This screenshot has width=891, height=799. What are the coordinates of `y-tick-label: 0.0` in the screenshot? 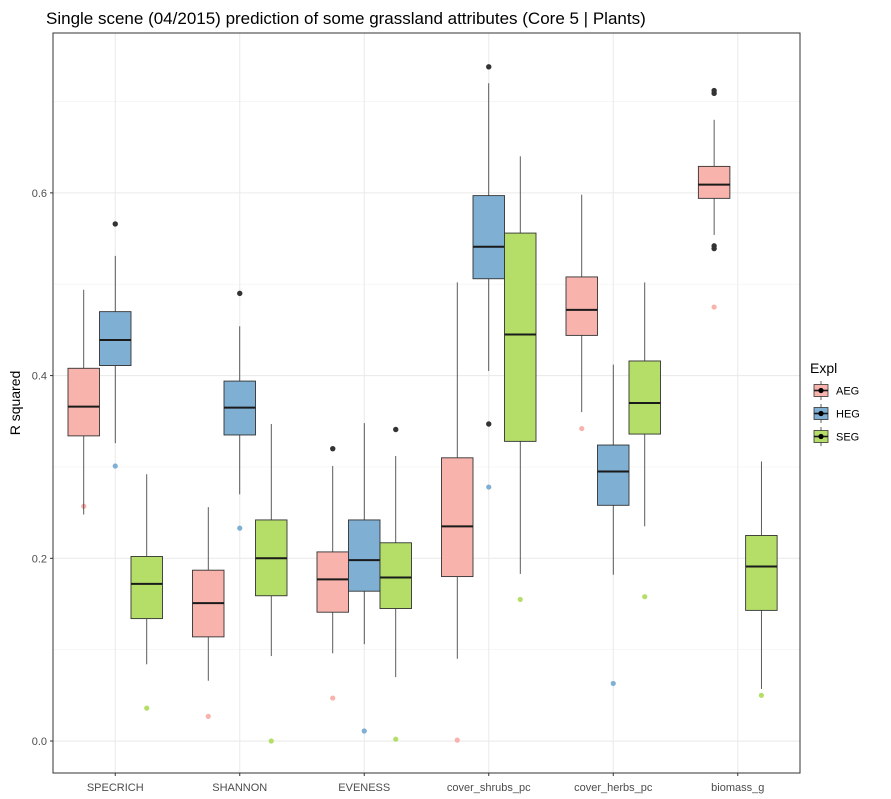 It's located at (39, 742).